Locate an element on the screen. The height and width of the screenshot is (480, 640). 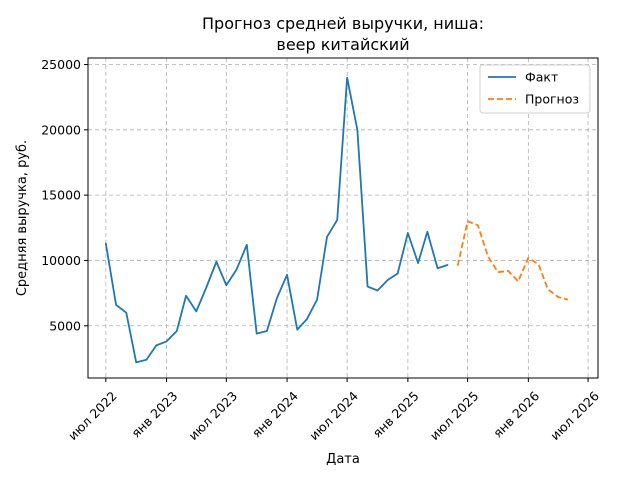
legend-label: Факт is located at coordinates (541, 77).